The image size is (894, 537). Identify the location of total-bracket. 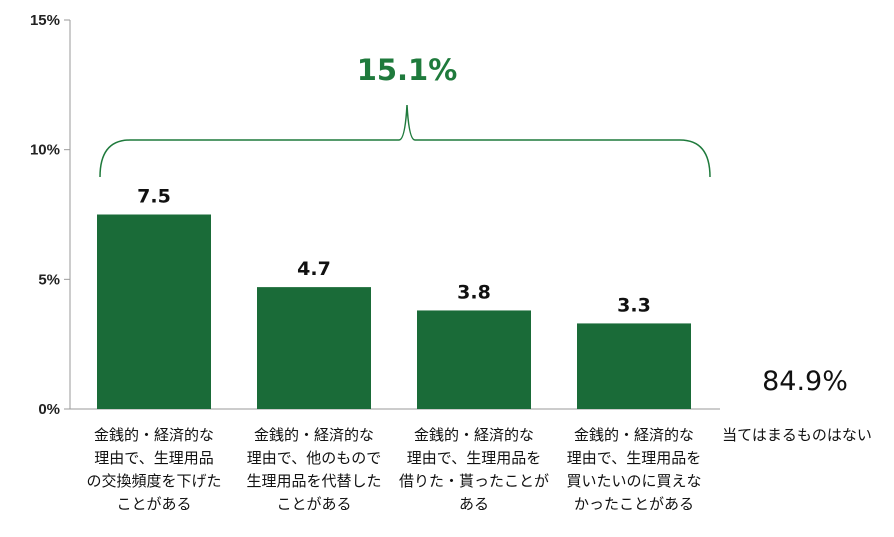
(405, 141).